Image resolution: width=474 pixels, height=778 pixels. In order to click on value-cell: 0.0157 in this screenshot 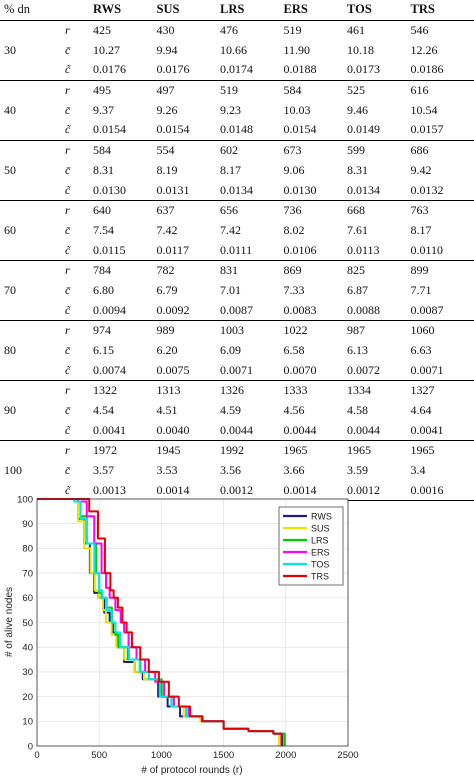, I will do `click(442, 130)`.